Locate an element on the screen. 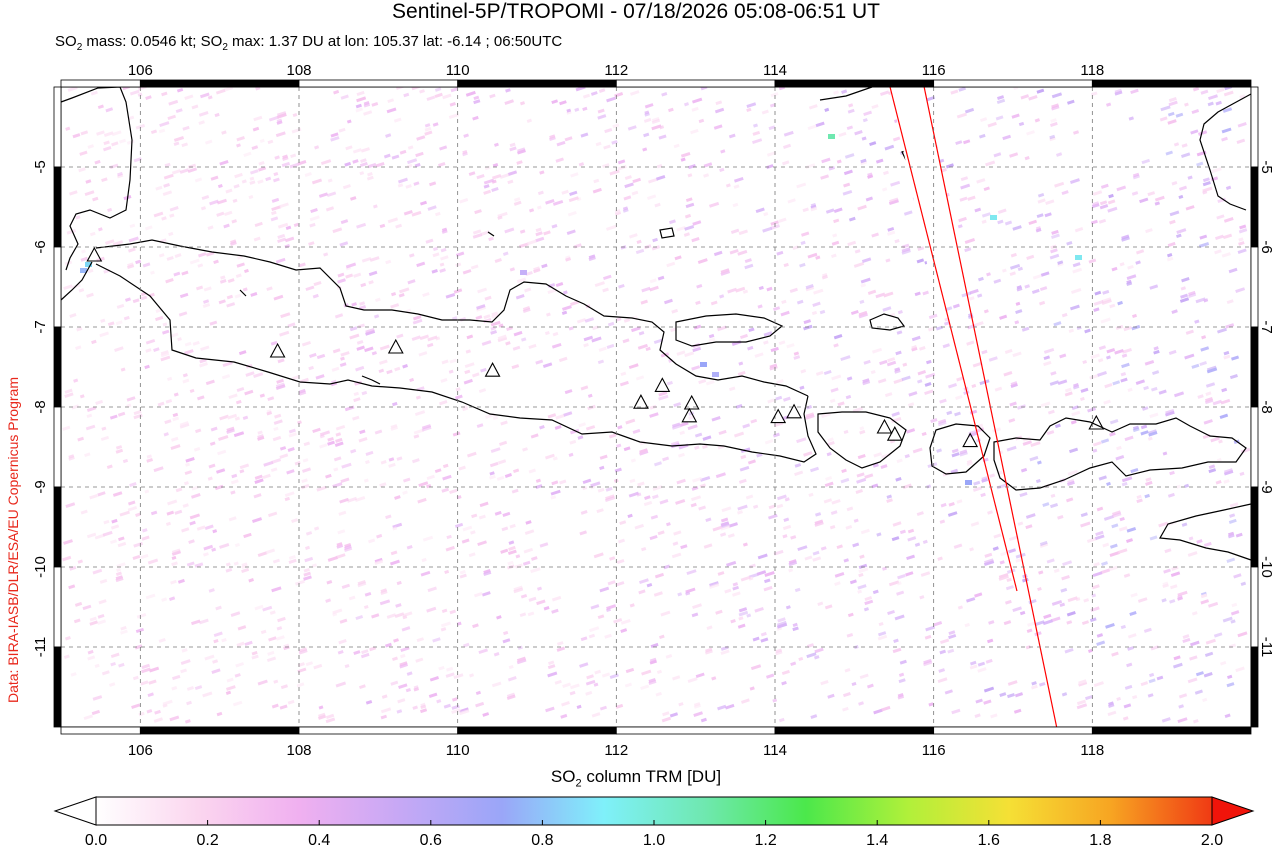  summary-sub-a: 2 is located at coordinates (79, 47).